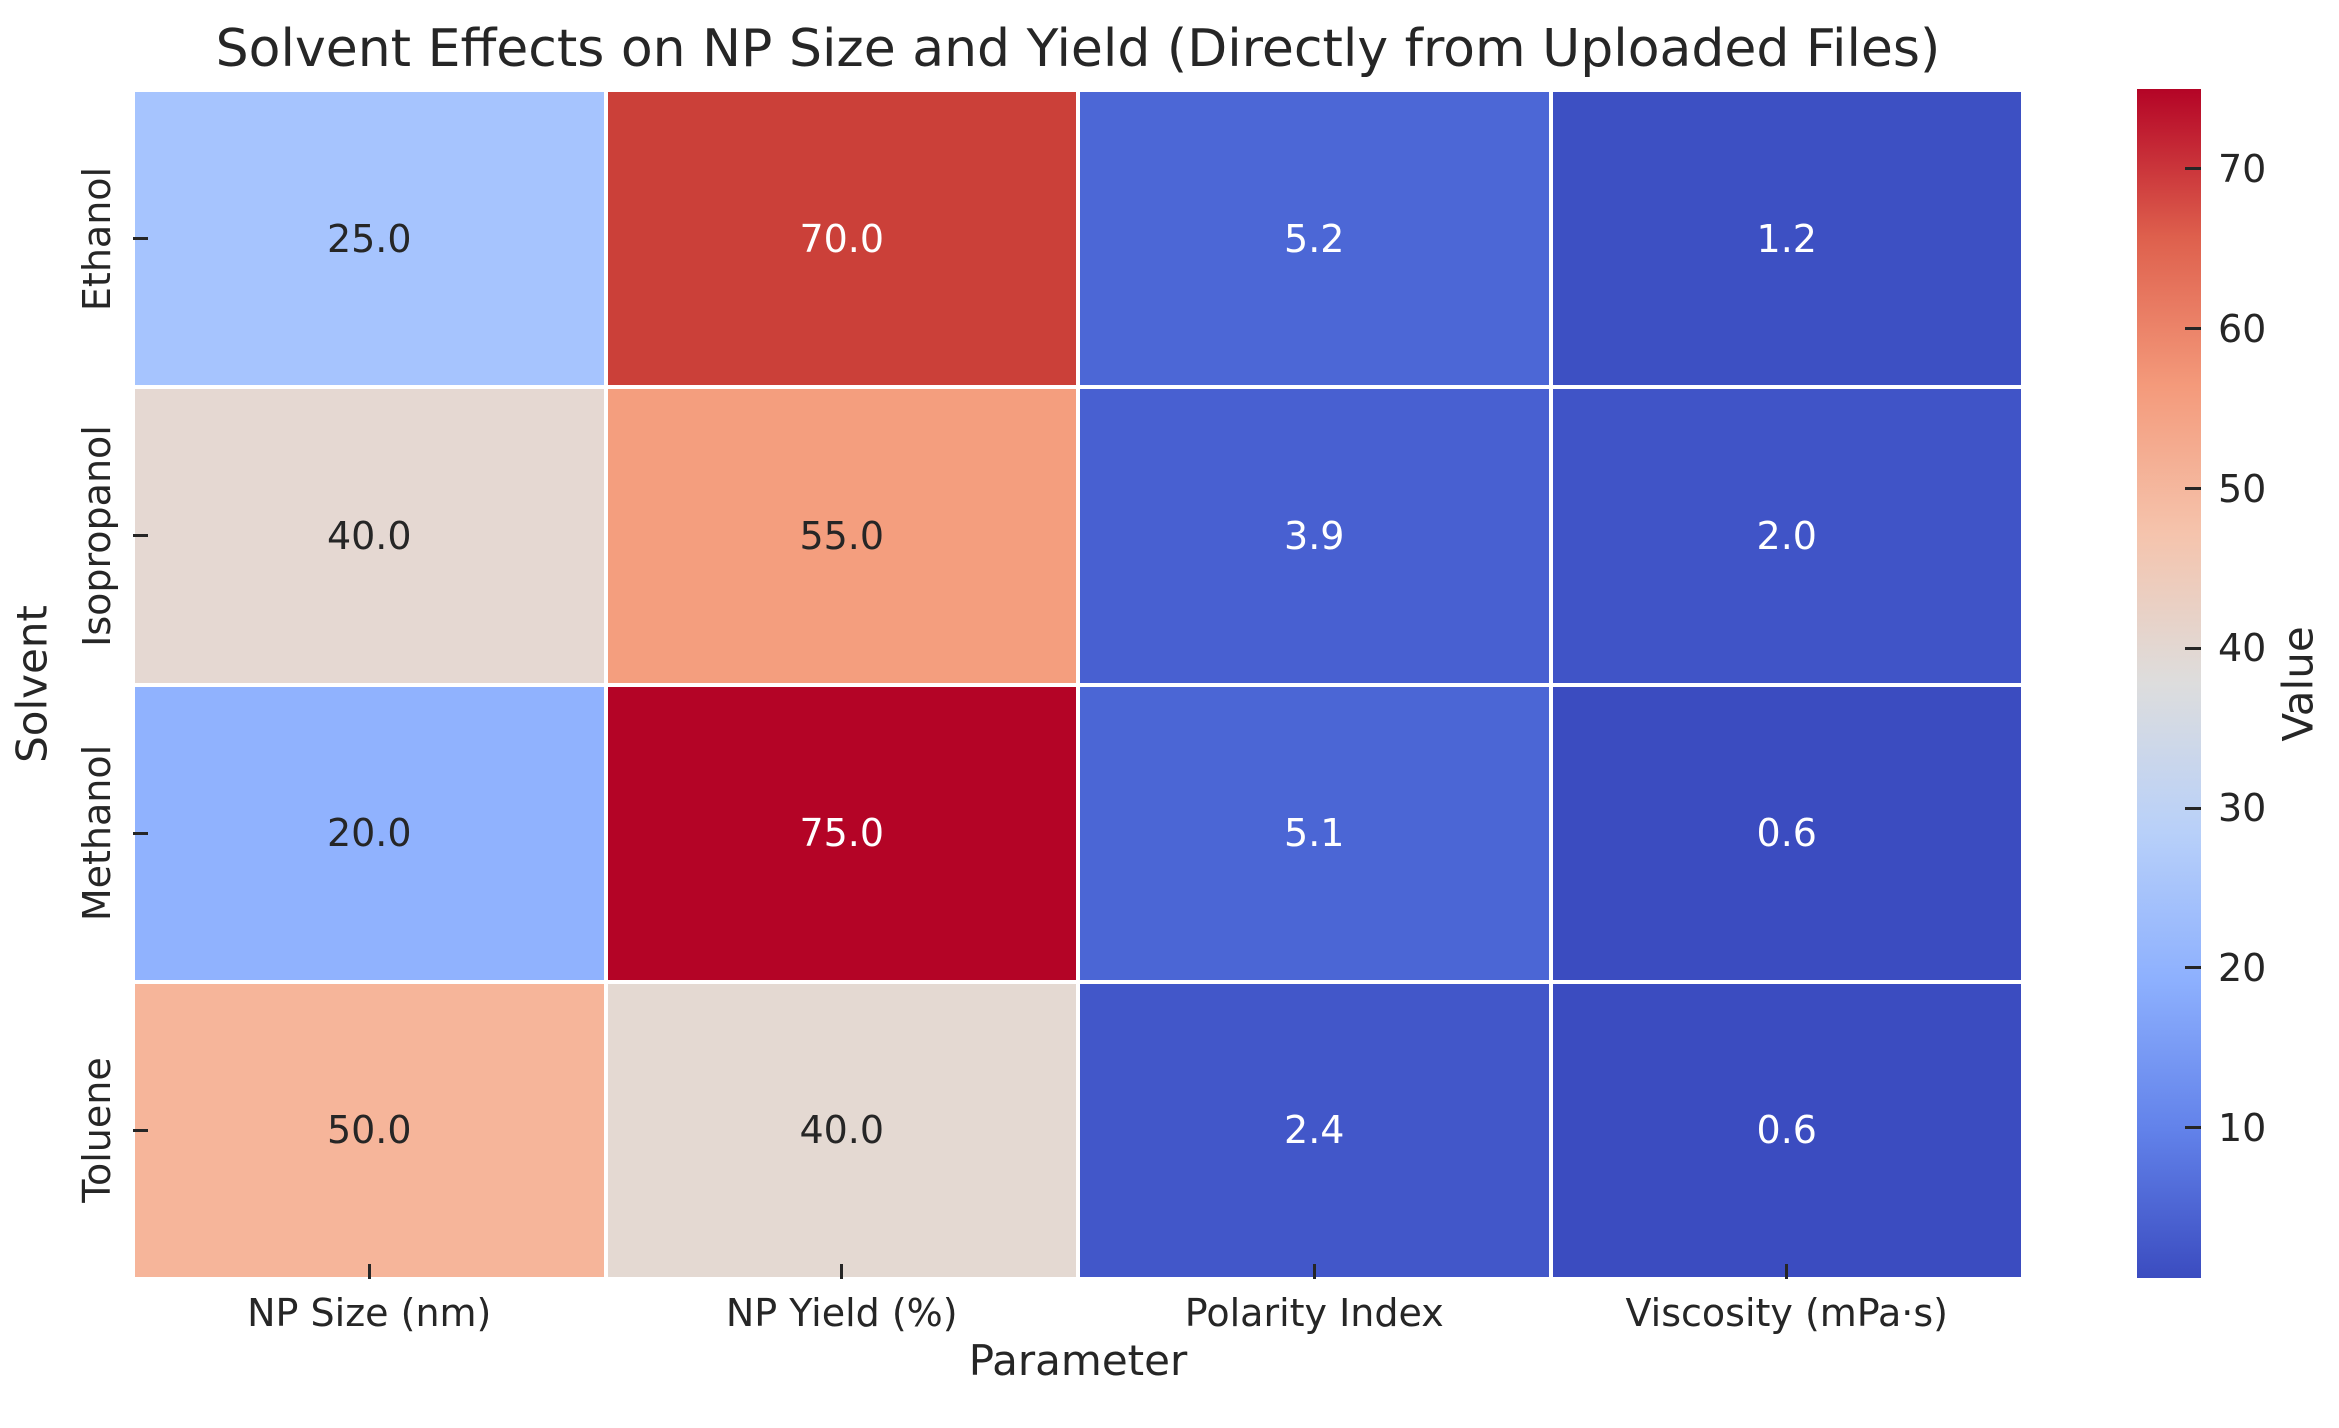  What do you see at coordinates (97, 1130) in the screenshot?
I see `y-tick-label: Toluene` at bounding box center [97, 1130].